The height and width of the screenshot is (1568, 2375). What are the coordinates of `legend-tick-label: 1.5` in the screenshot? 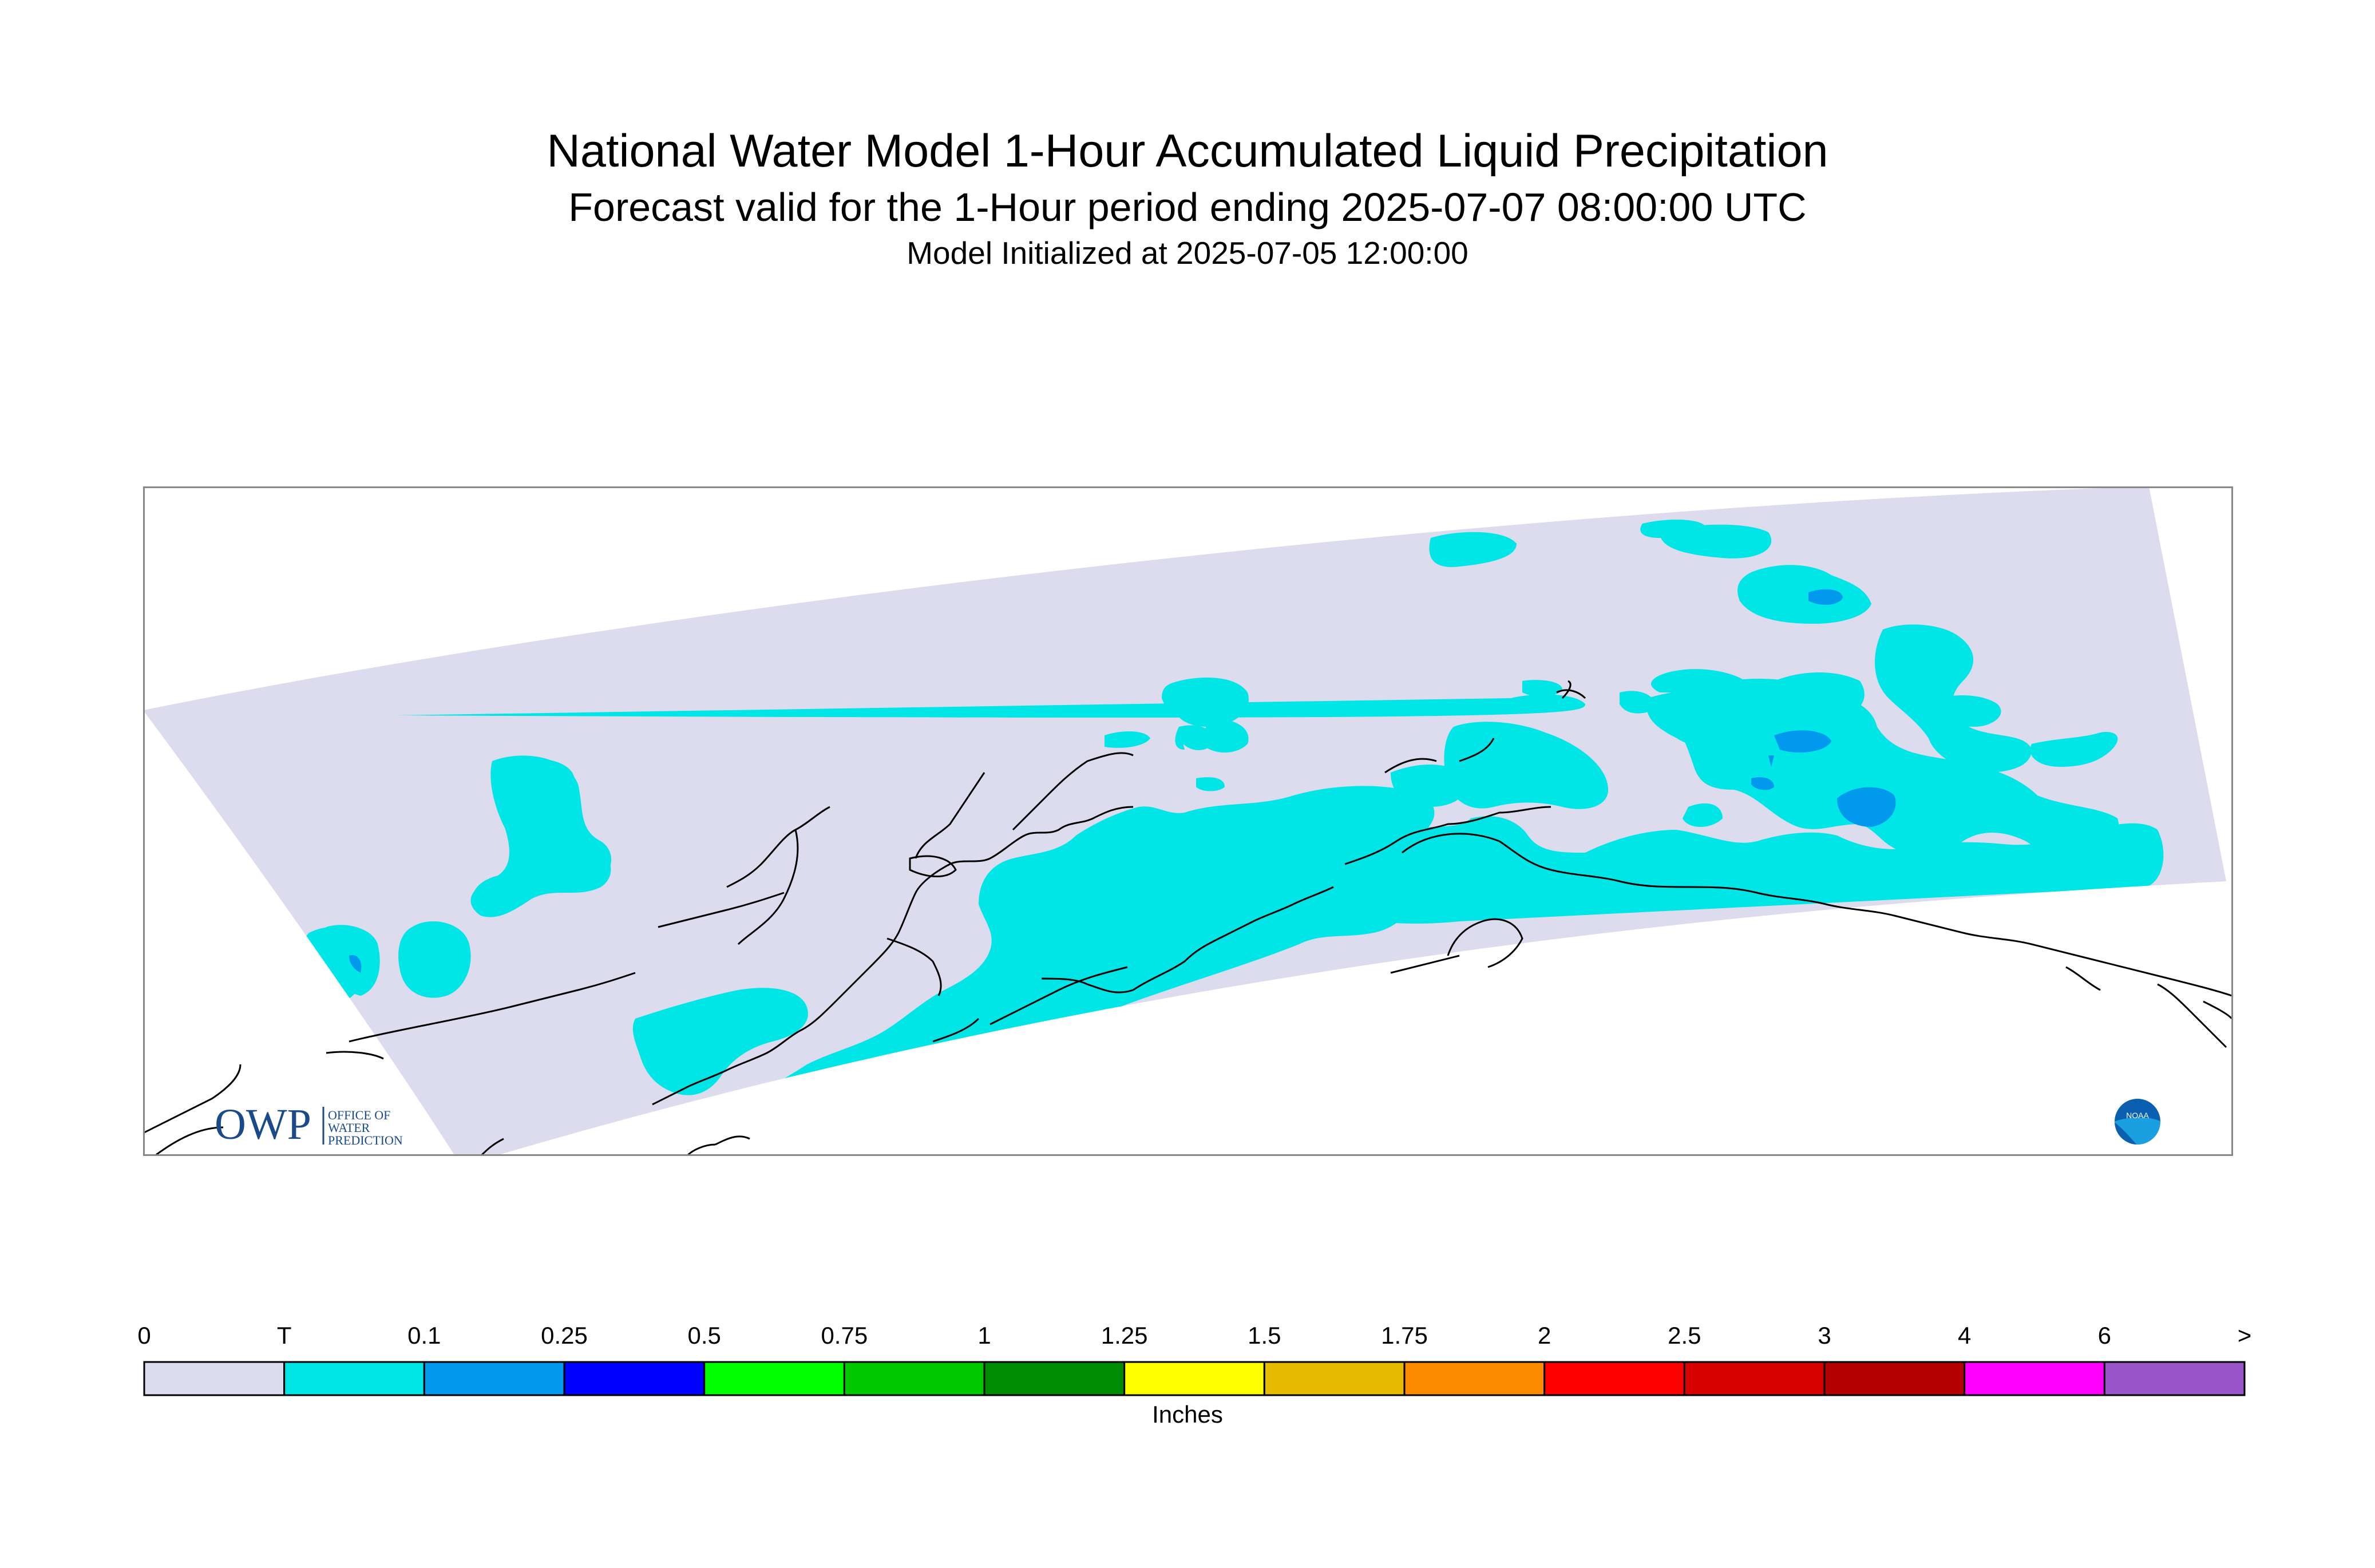 It's located at (1265, 1335).